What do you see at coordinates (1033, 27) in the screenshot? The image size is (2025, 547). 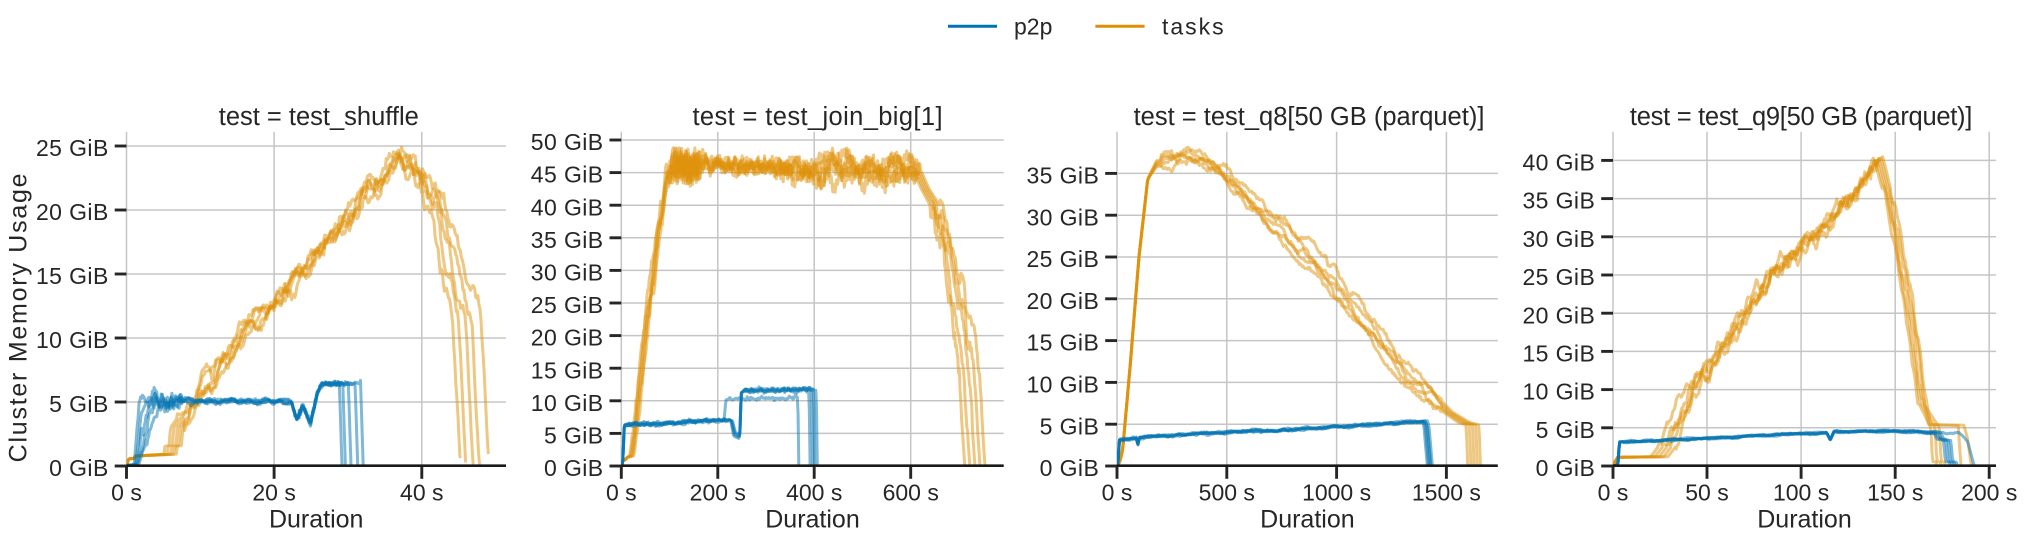 I see `svg-text: p2p` at bounding box center [1033, 27].